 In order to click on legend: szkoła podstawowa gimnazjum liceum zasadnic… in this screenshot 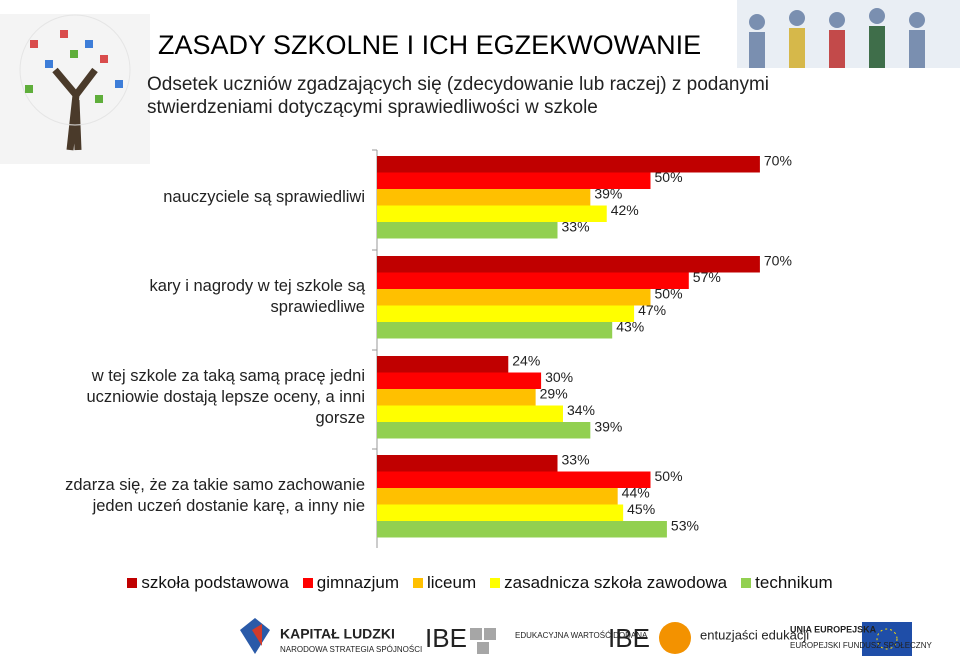, I will do `click(480, 583)`.